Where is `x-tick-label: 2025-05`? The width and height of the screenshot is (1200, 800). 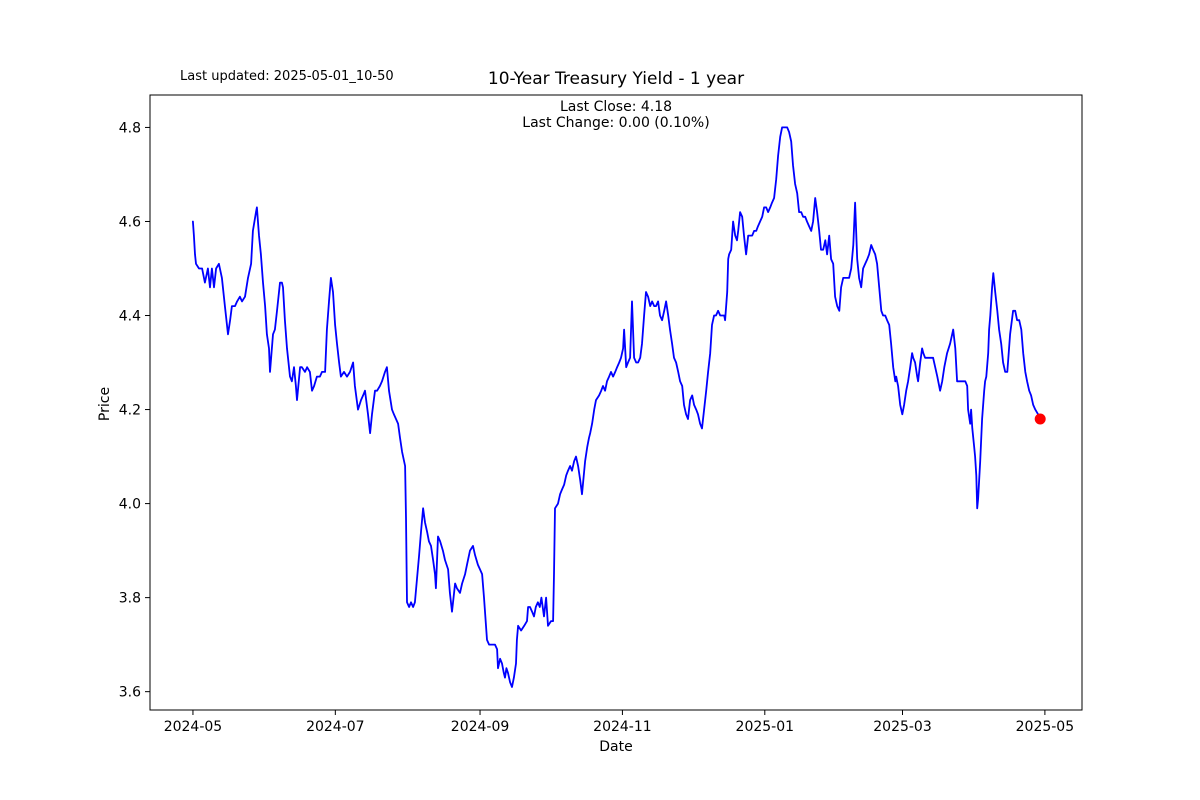 x-tick-label: 2025-05 is located at coordinates (1045, 727).